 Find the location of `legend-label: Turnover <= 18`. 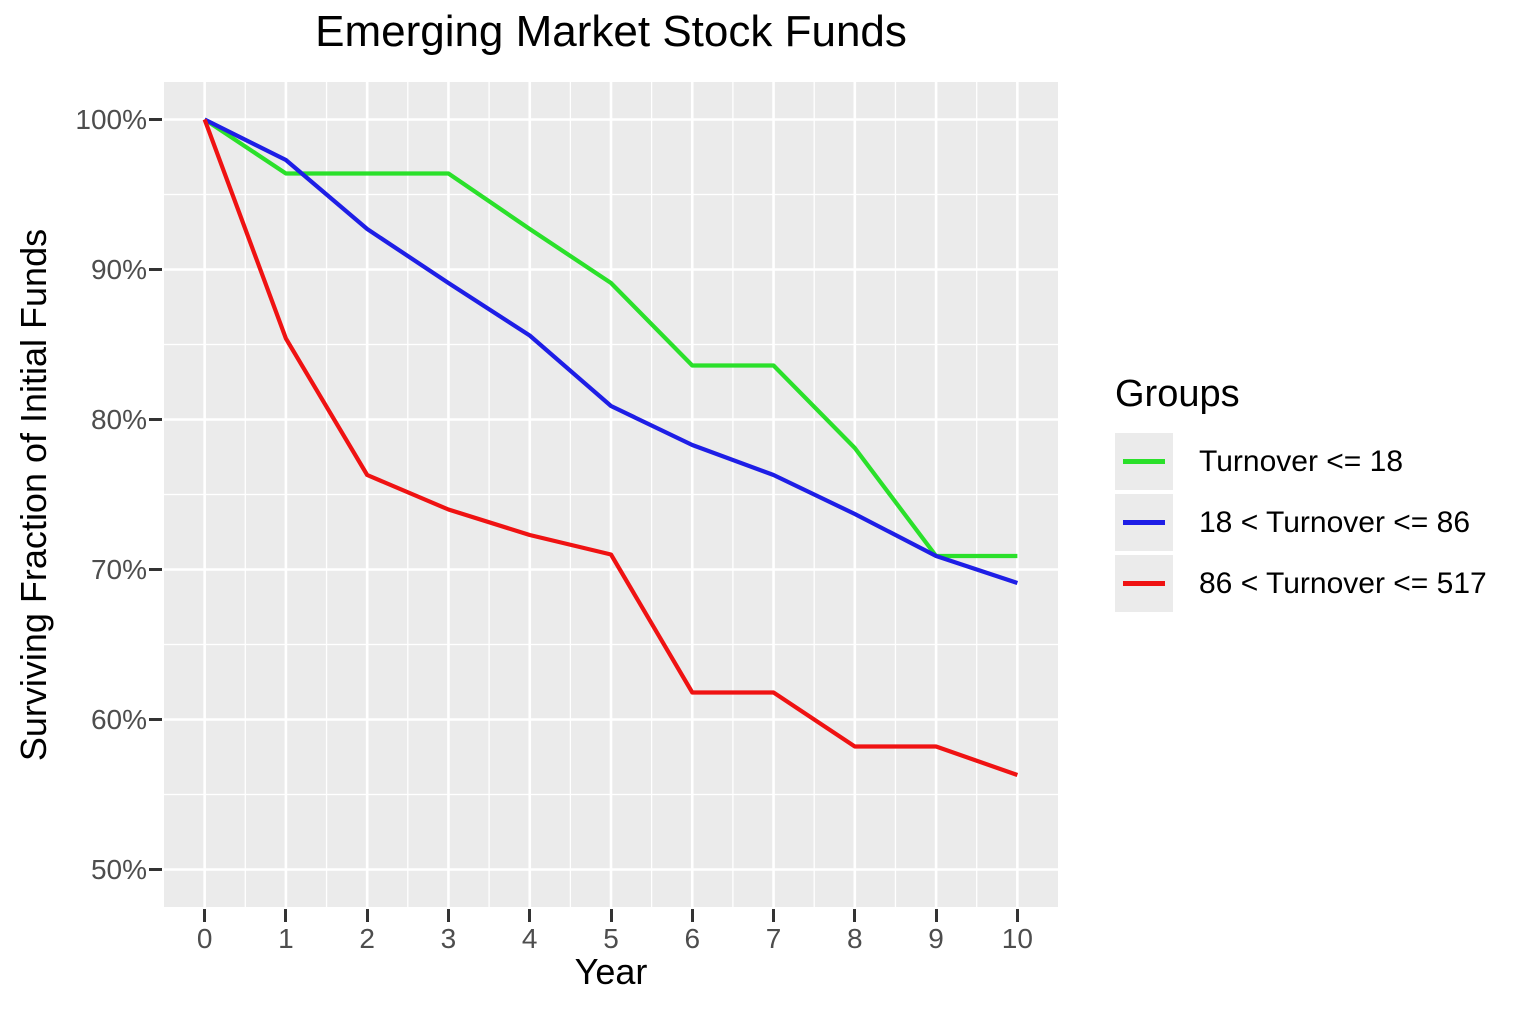

legend-label: Turnover <= 18 is located at coordinates (1301, 461).